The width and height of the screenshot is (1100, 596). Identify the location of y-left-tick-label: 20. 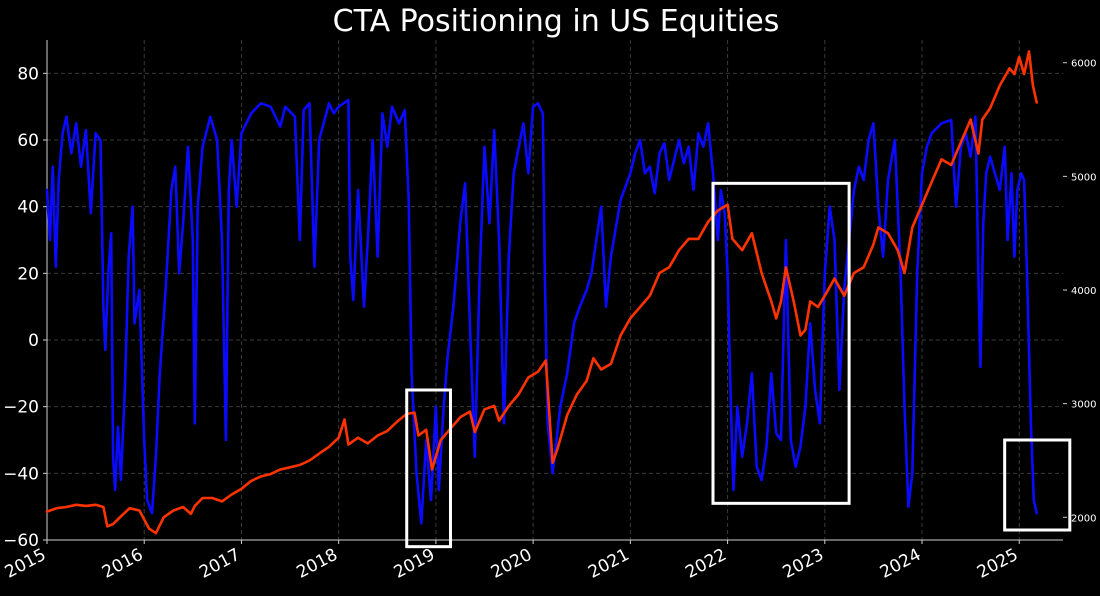
(28, 274).